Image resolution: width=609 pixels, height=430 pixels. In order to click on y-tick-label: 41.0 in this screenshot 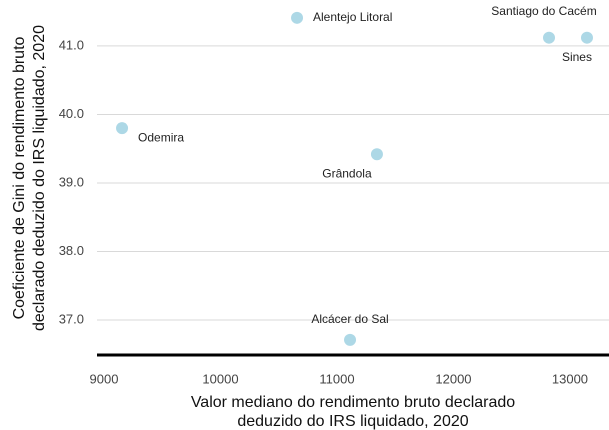, I will do `click(71, 44)`.